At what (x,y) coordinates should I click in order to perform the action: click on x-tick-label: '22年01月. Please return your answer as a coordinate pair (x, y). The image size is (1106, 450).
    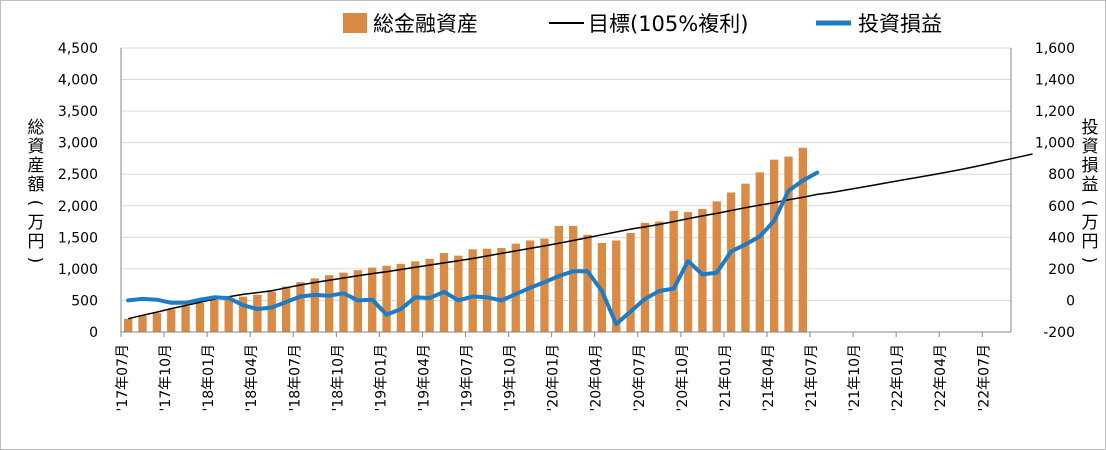
    Looking at the image, I should click on (898, 377).